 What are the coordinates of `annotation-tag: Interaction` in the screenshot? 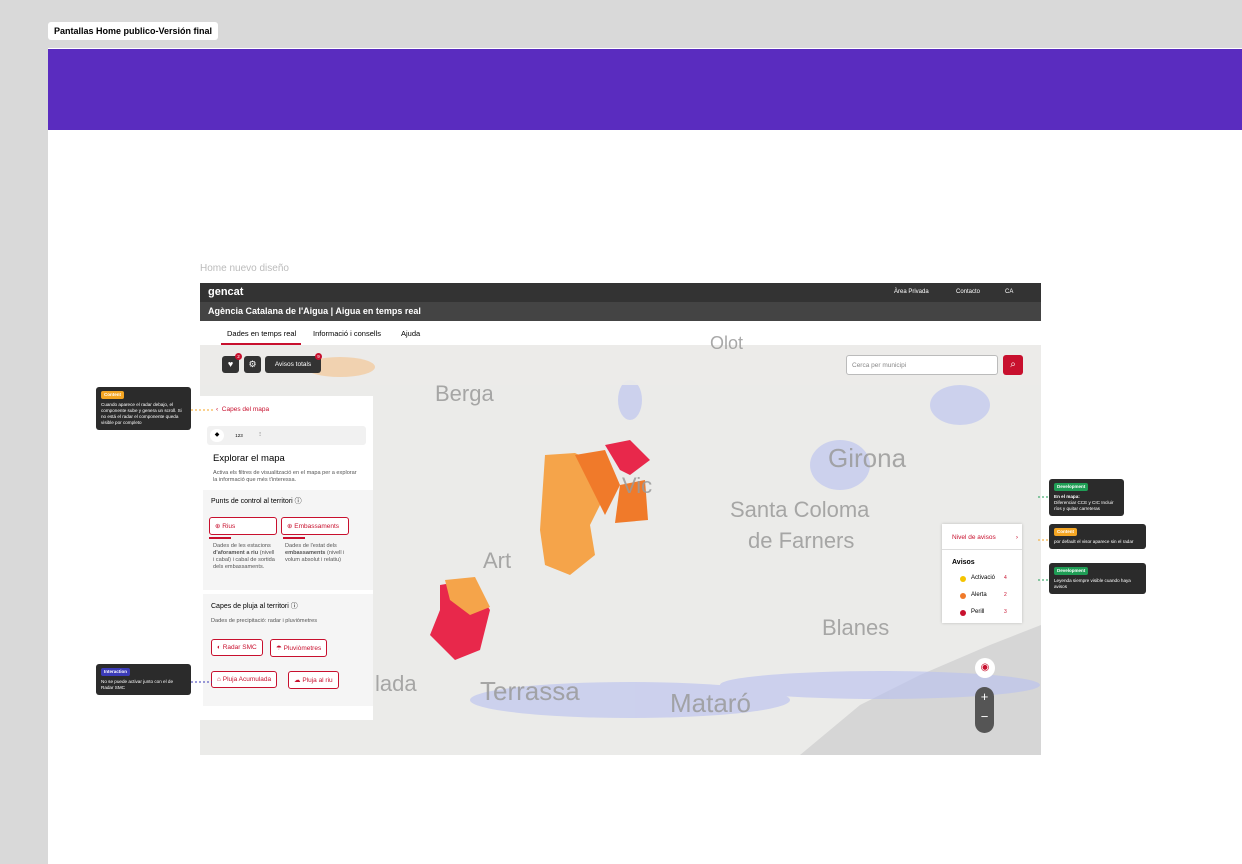 It's located at (116, 672).